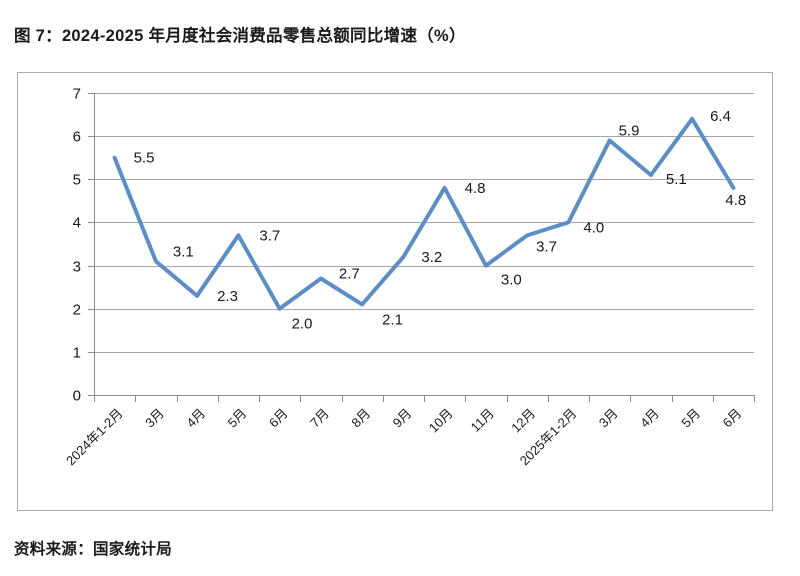 The image size is (800, 576). I want to click on data-label: 5.5, so click(144, 158).